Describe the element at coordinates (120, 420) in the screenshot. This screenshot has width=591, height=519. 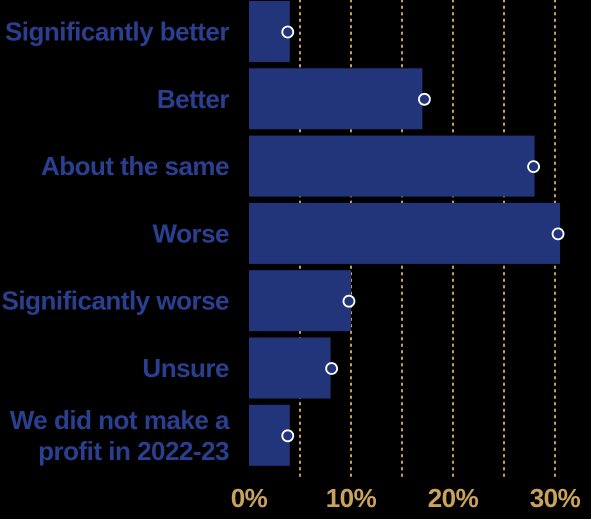
I see `category-label: We did not make a` at that location.